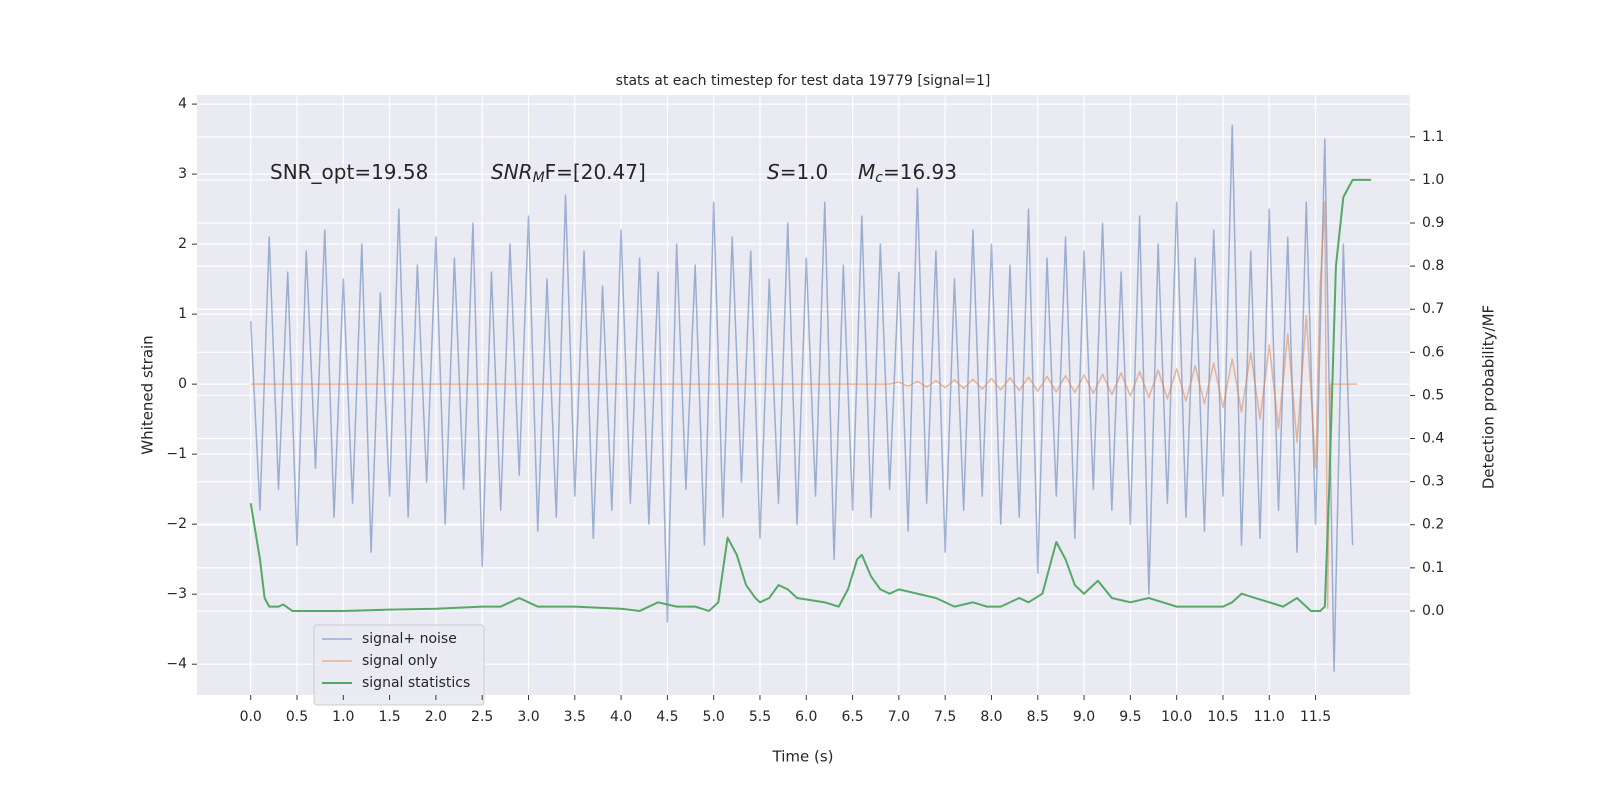 This screenshot has width=1600, height=800. Describe the element at coordinates (528, 717) in the screenshot. I see `x-tick-label: 3.0` at that location.